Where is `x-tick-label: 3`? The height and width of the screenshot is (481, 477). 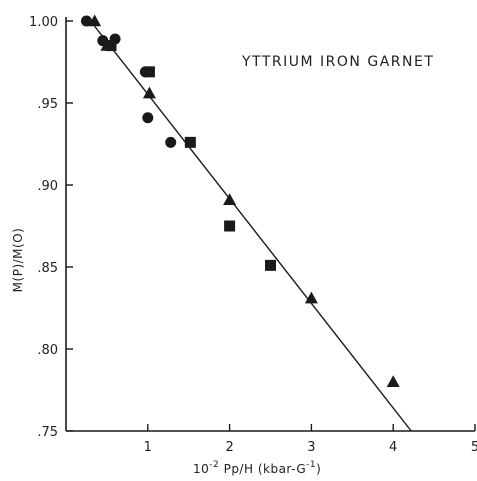
x-tick-label: 3 is located at coordinates (311, 447).